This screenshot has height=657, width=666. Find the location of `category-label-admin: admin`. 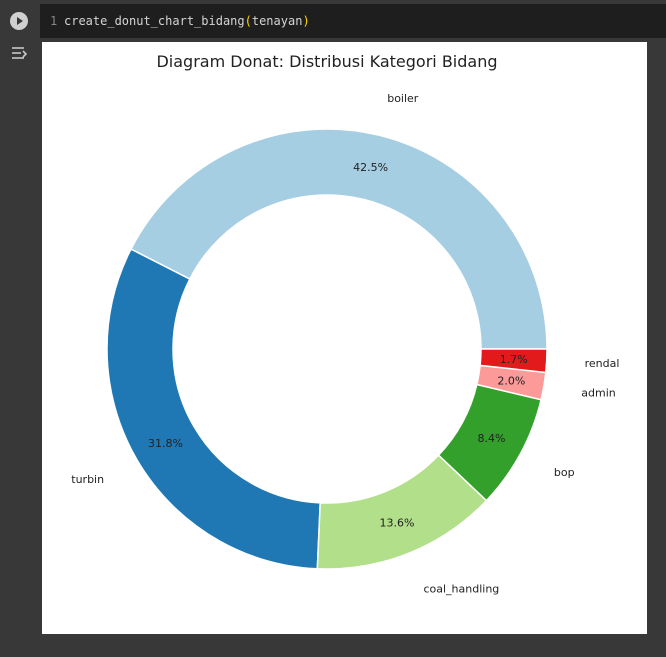

category-label-admin: admin is located at coordinates (598, 393).